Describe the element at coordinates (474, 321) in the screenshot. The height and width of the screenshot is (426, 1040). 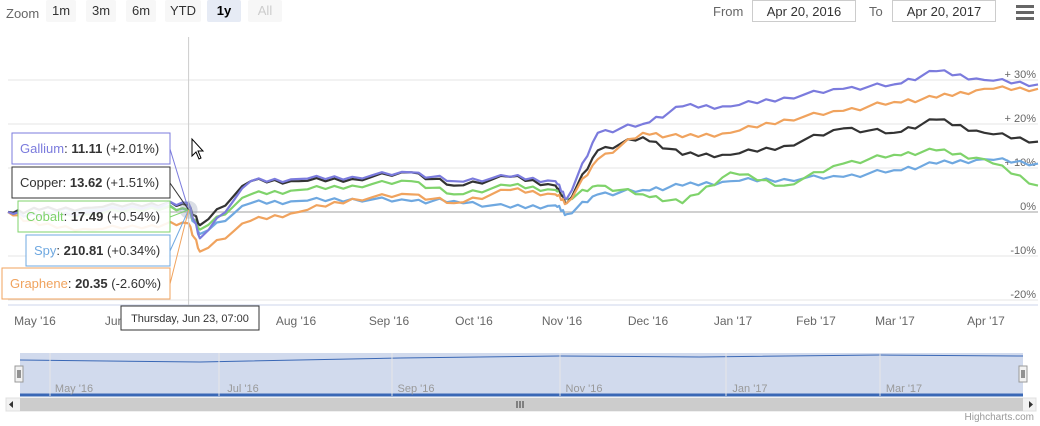
I see `x-tick-label: Oct '16` at that location.